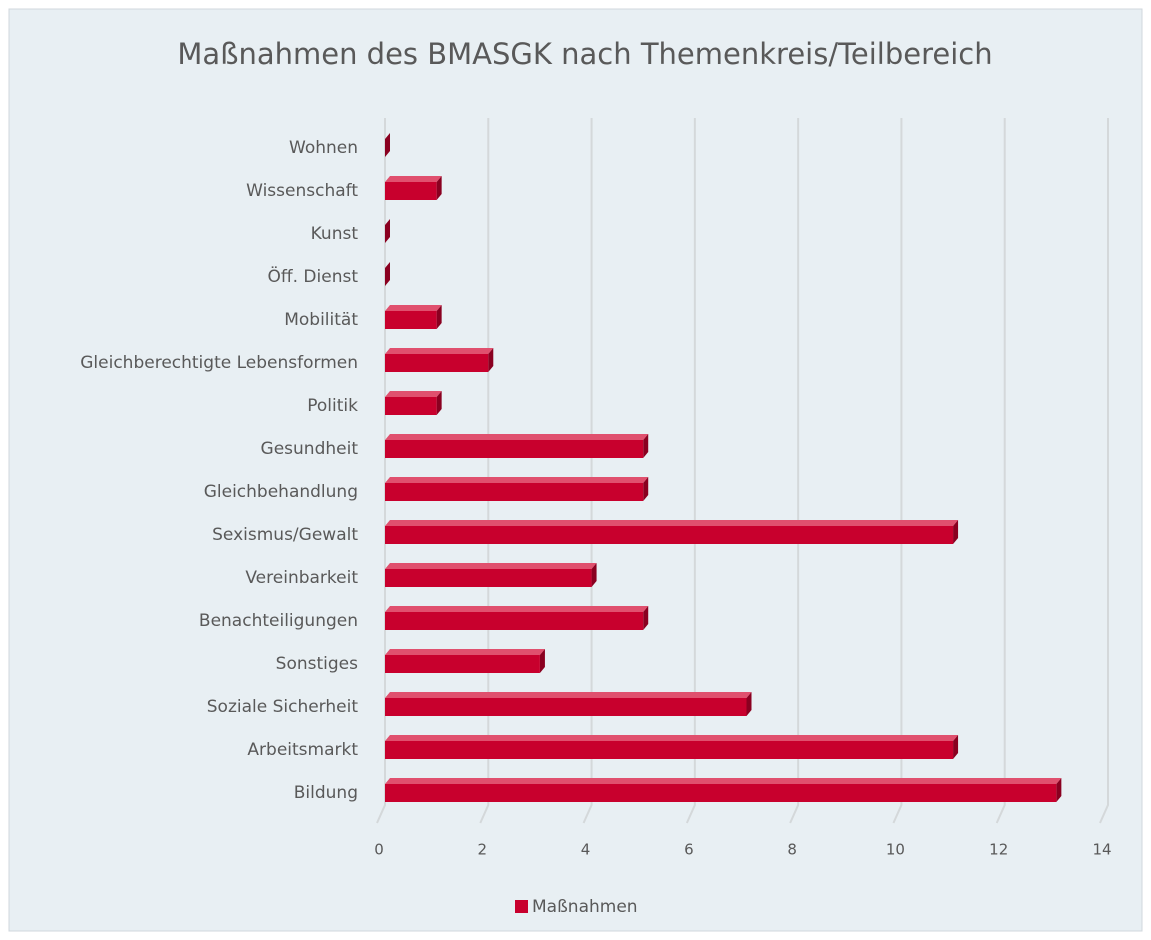 The image size is (1151, 940). I want to click on y-tick-label: Mobilität, so click(321, 320).